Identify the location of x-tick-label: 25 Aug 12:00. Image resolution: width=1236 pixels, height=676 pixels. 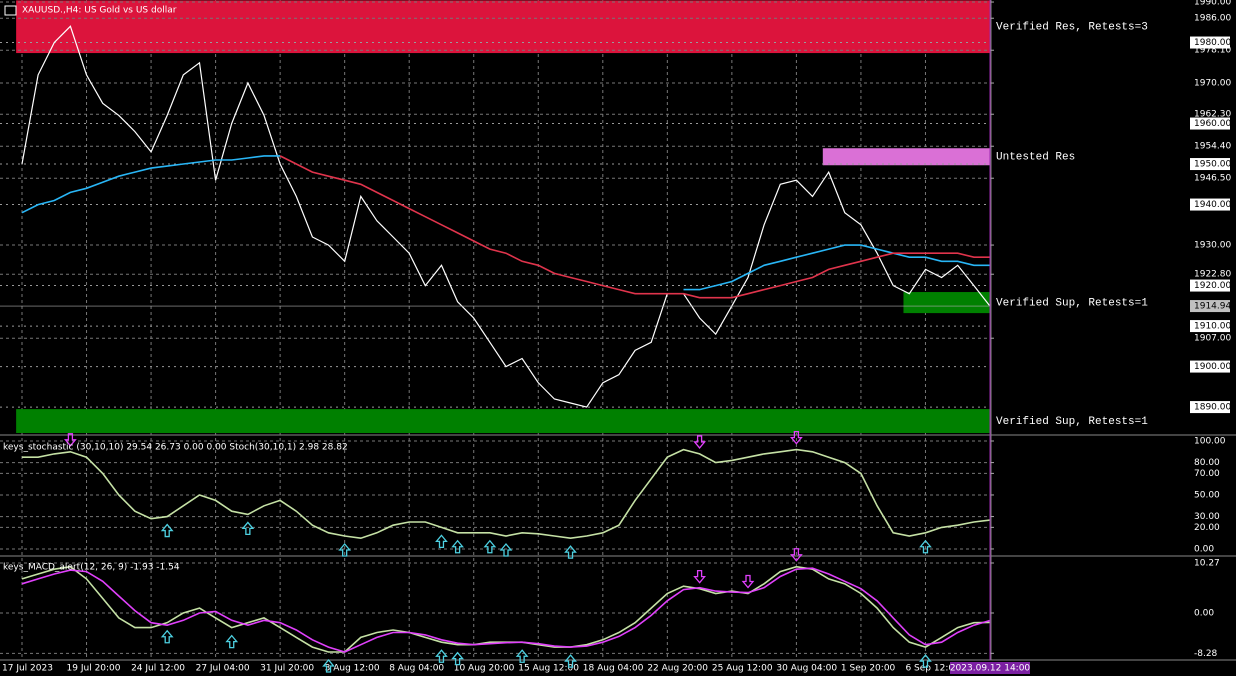
(742, 669).